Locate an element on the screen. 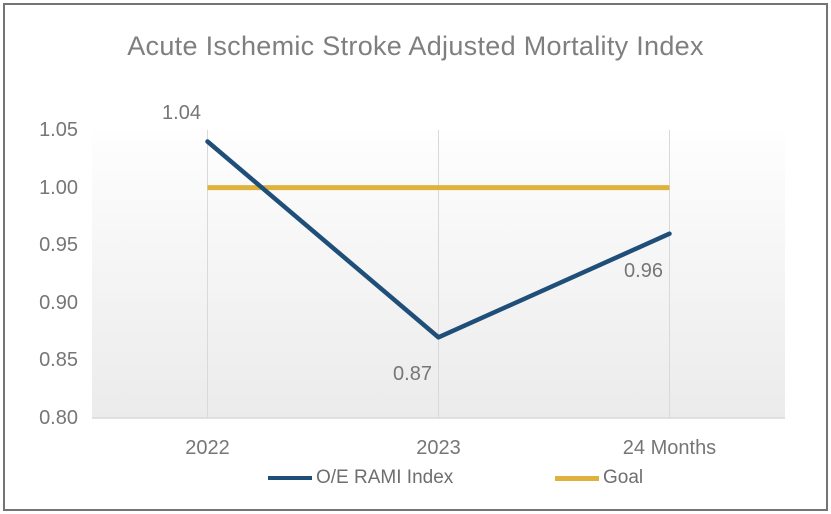 The height and width of the screenshot is (514, 831). data-point-label: 0.96 is located at coordinates (643, 270).